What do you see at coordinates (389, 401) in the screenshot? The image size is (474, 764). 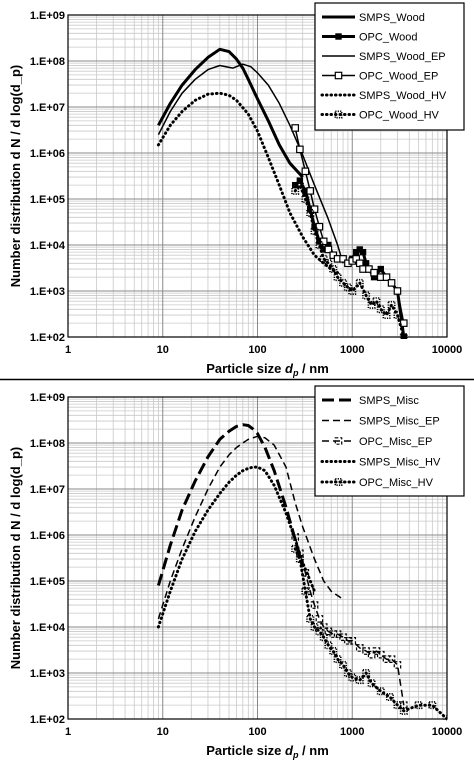 I see `legend-label: SMPS_Misc` at bounding box center [389, 401].